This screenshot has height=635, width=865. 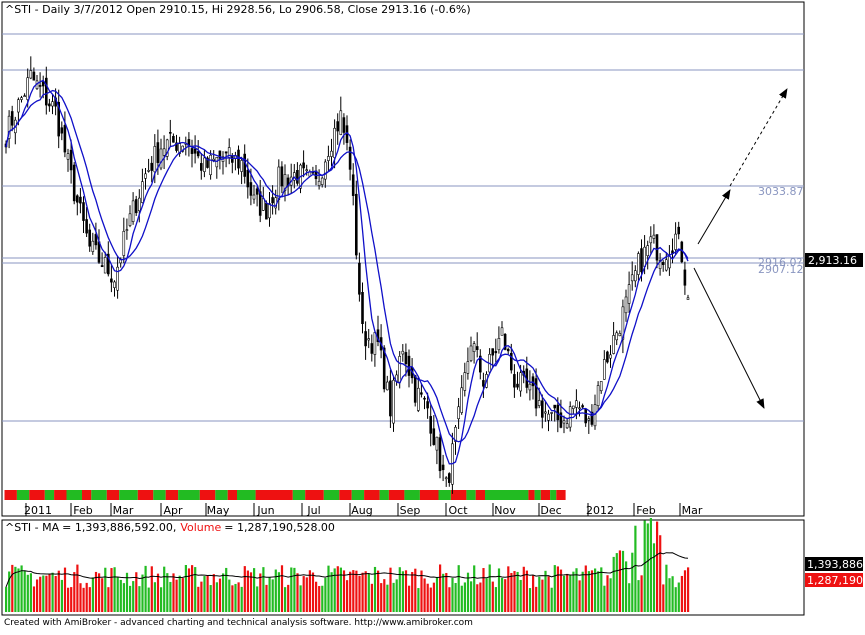 I want to click on price-level-label: 3033.87, so click(x=781, y=191).